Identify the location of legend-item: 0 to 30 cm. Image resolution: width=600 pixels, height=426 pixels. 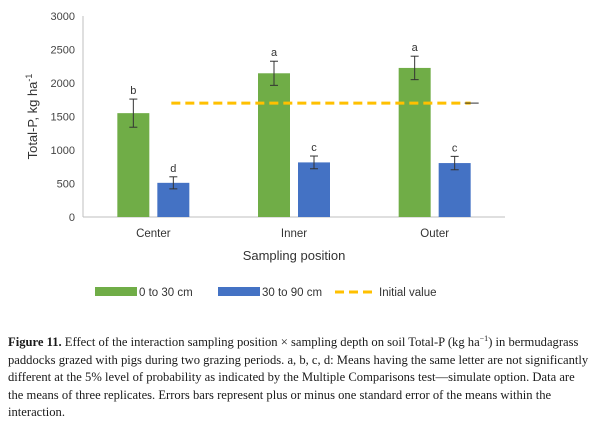
(144, 293).